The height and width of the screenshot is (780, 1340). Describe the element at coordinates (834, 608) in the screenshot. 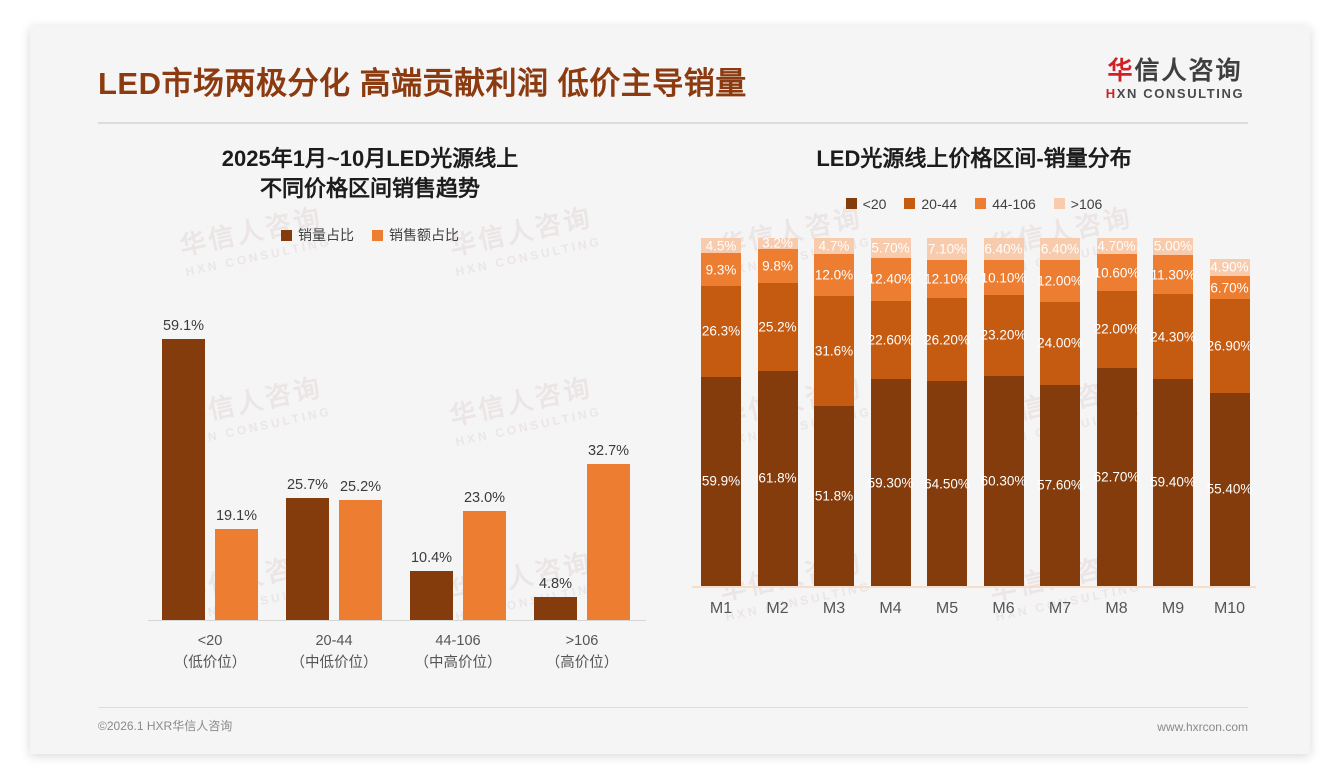

I see `right-chart-category-label: M3` at that location.